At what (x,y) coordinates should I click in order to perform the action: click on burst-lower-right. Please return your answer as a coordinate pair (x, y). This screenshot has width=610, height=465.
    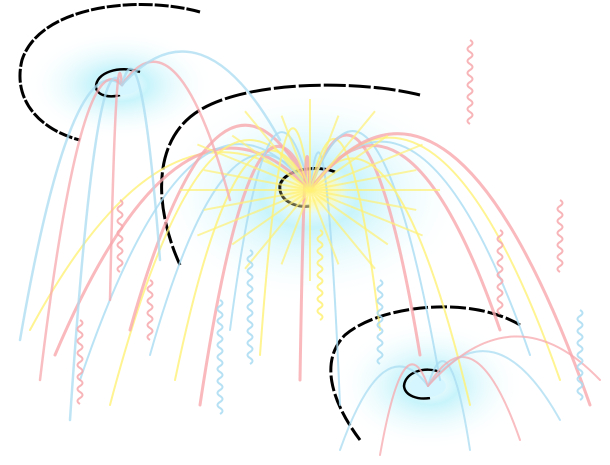
    Looking at the image, I should click on (427, 377).